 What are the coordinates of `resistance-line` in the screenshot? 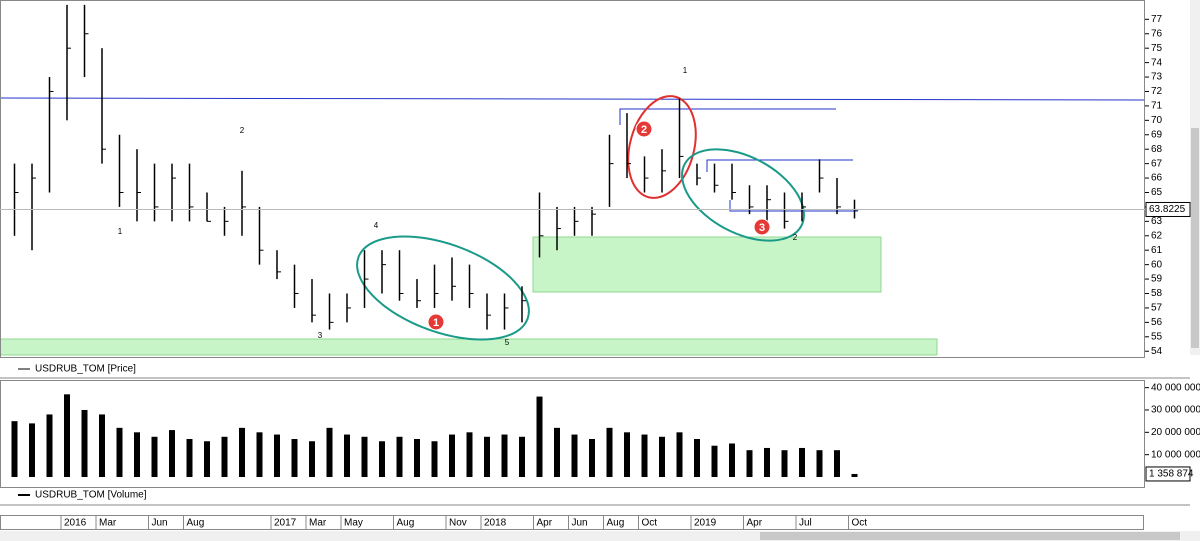 It's located at (573, 99).